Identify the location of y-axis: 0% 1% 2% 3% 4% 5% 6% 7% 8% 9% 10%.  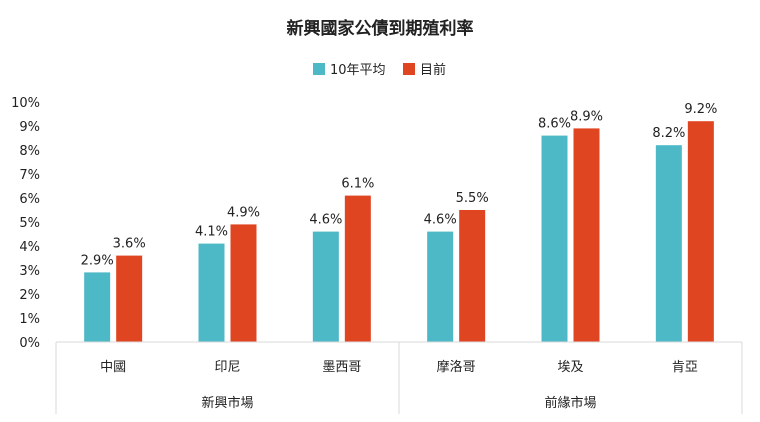
(25, 223).